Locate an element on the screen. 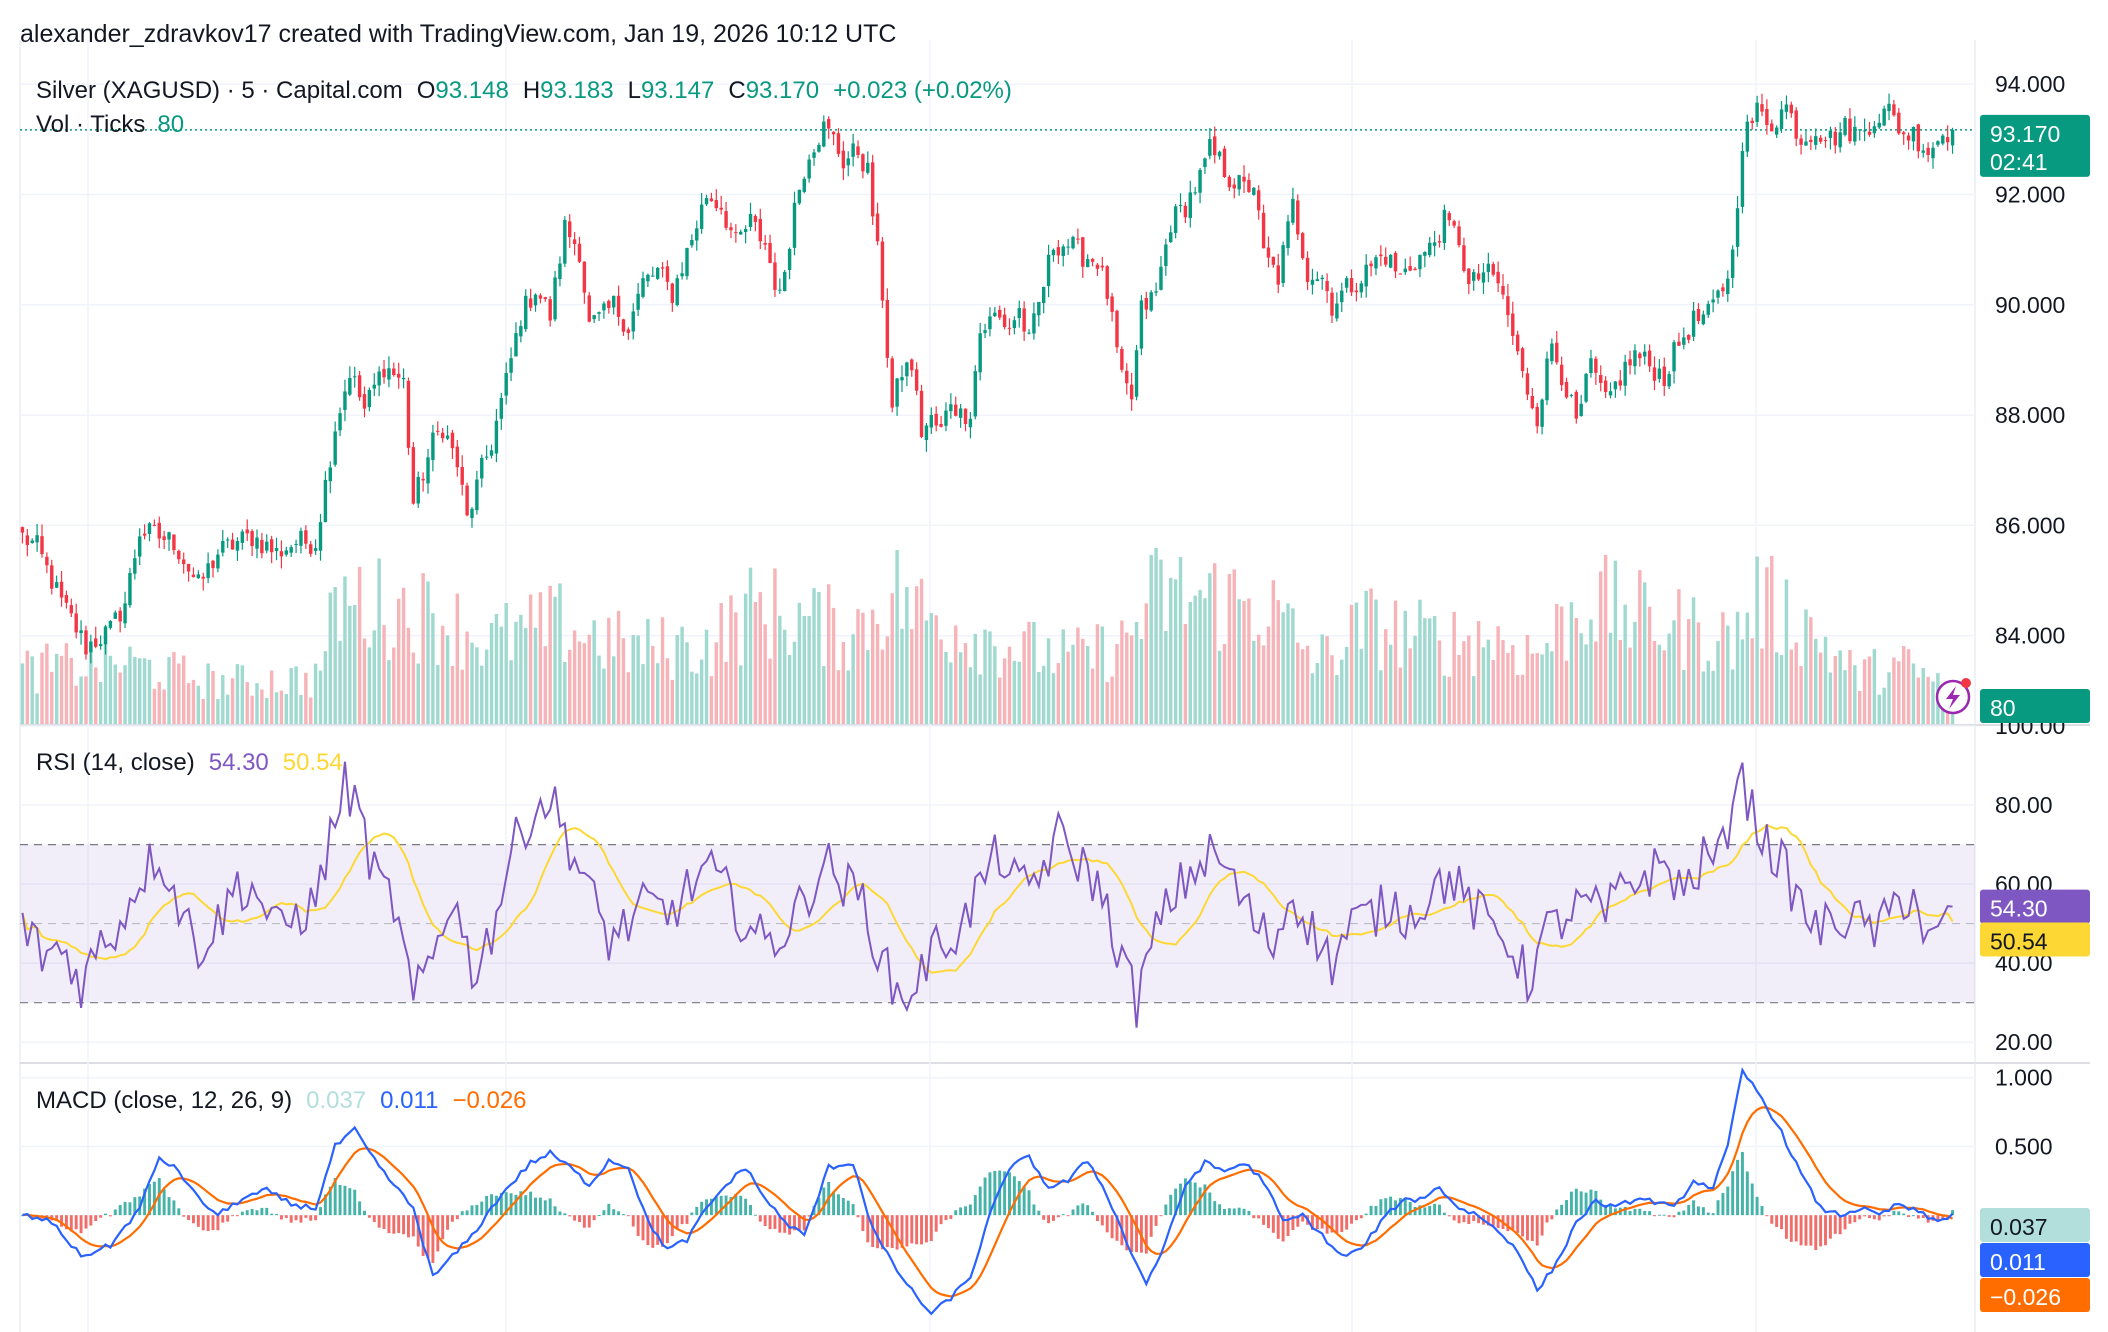 Image resolution: width=2108 pixels, height=1332 pixels. volume-label: Vol · Ticks is located at coordinates (90, 124).